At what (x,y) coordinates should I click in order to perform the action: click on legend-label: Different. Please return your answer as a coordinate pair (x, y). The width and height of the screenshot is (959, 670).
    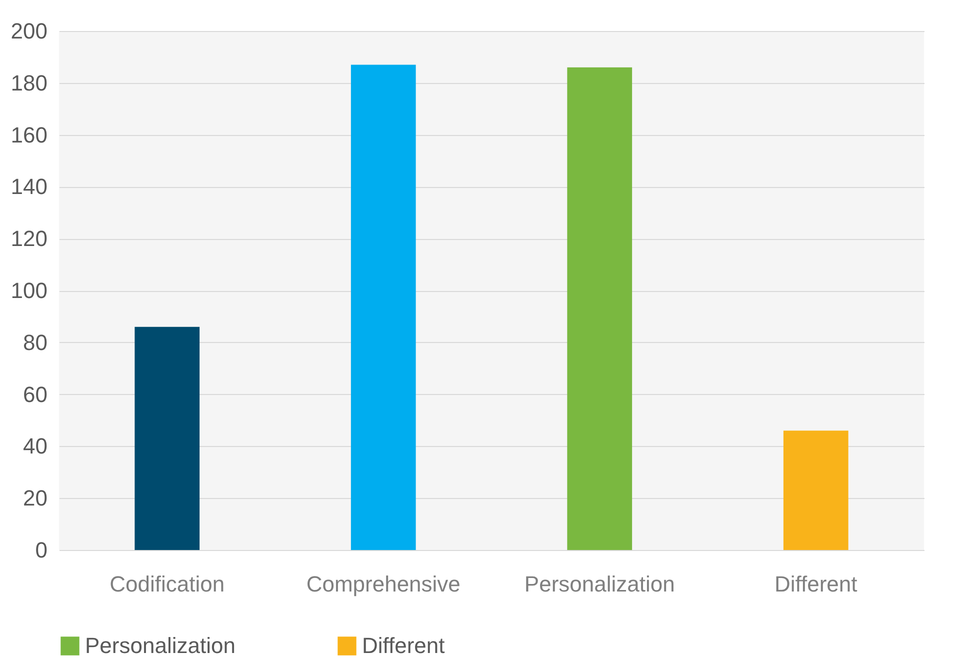
    Looking at the image, I should click on (403, 645).